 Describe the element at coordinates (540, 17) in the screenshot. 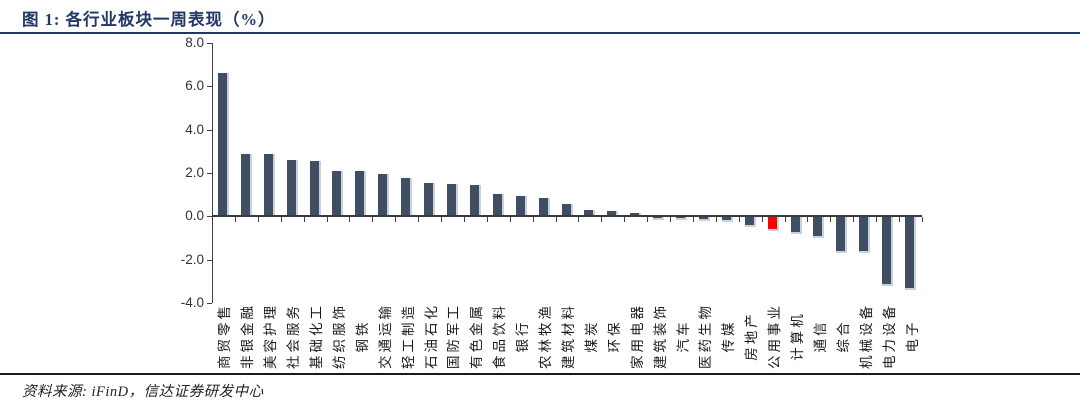

I see `figure-header: 图 1: 各行业板块一周表现（%）` at that location.